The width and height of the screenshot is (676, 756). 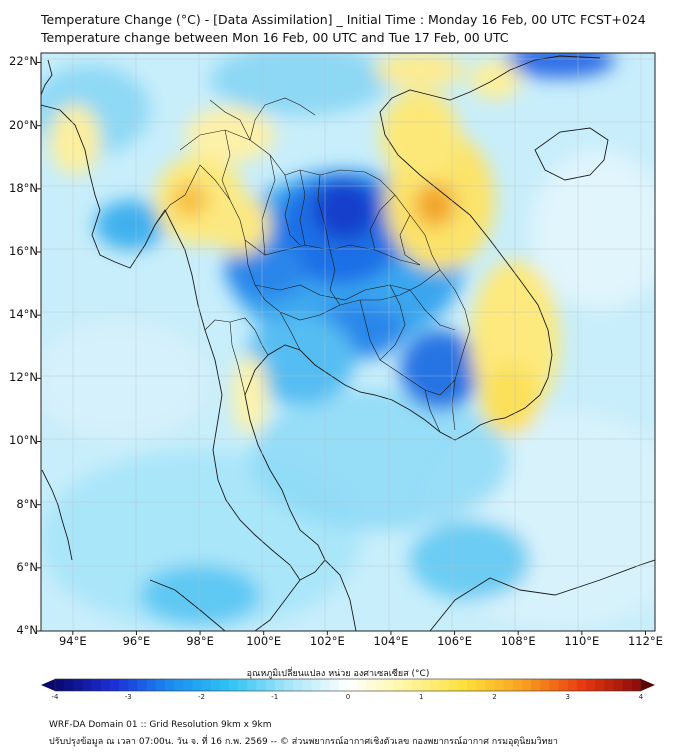 What do you see at coordinates (27, 630) in the screenshot?
I see `lat-tick-label: 4°N` at bounding box center [27, 630].